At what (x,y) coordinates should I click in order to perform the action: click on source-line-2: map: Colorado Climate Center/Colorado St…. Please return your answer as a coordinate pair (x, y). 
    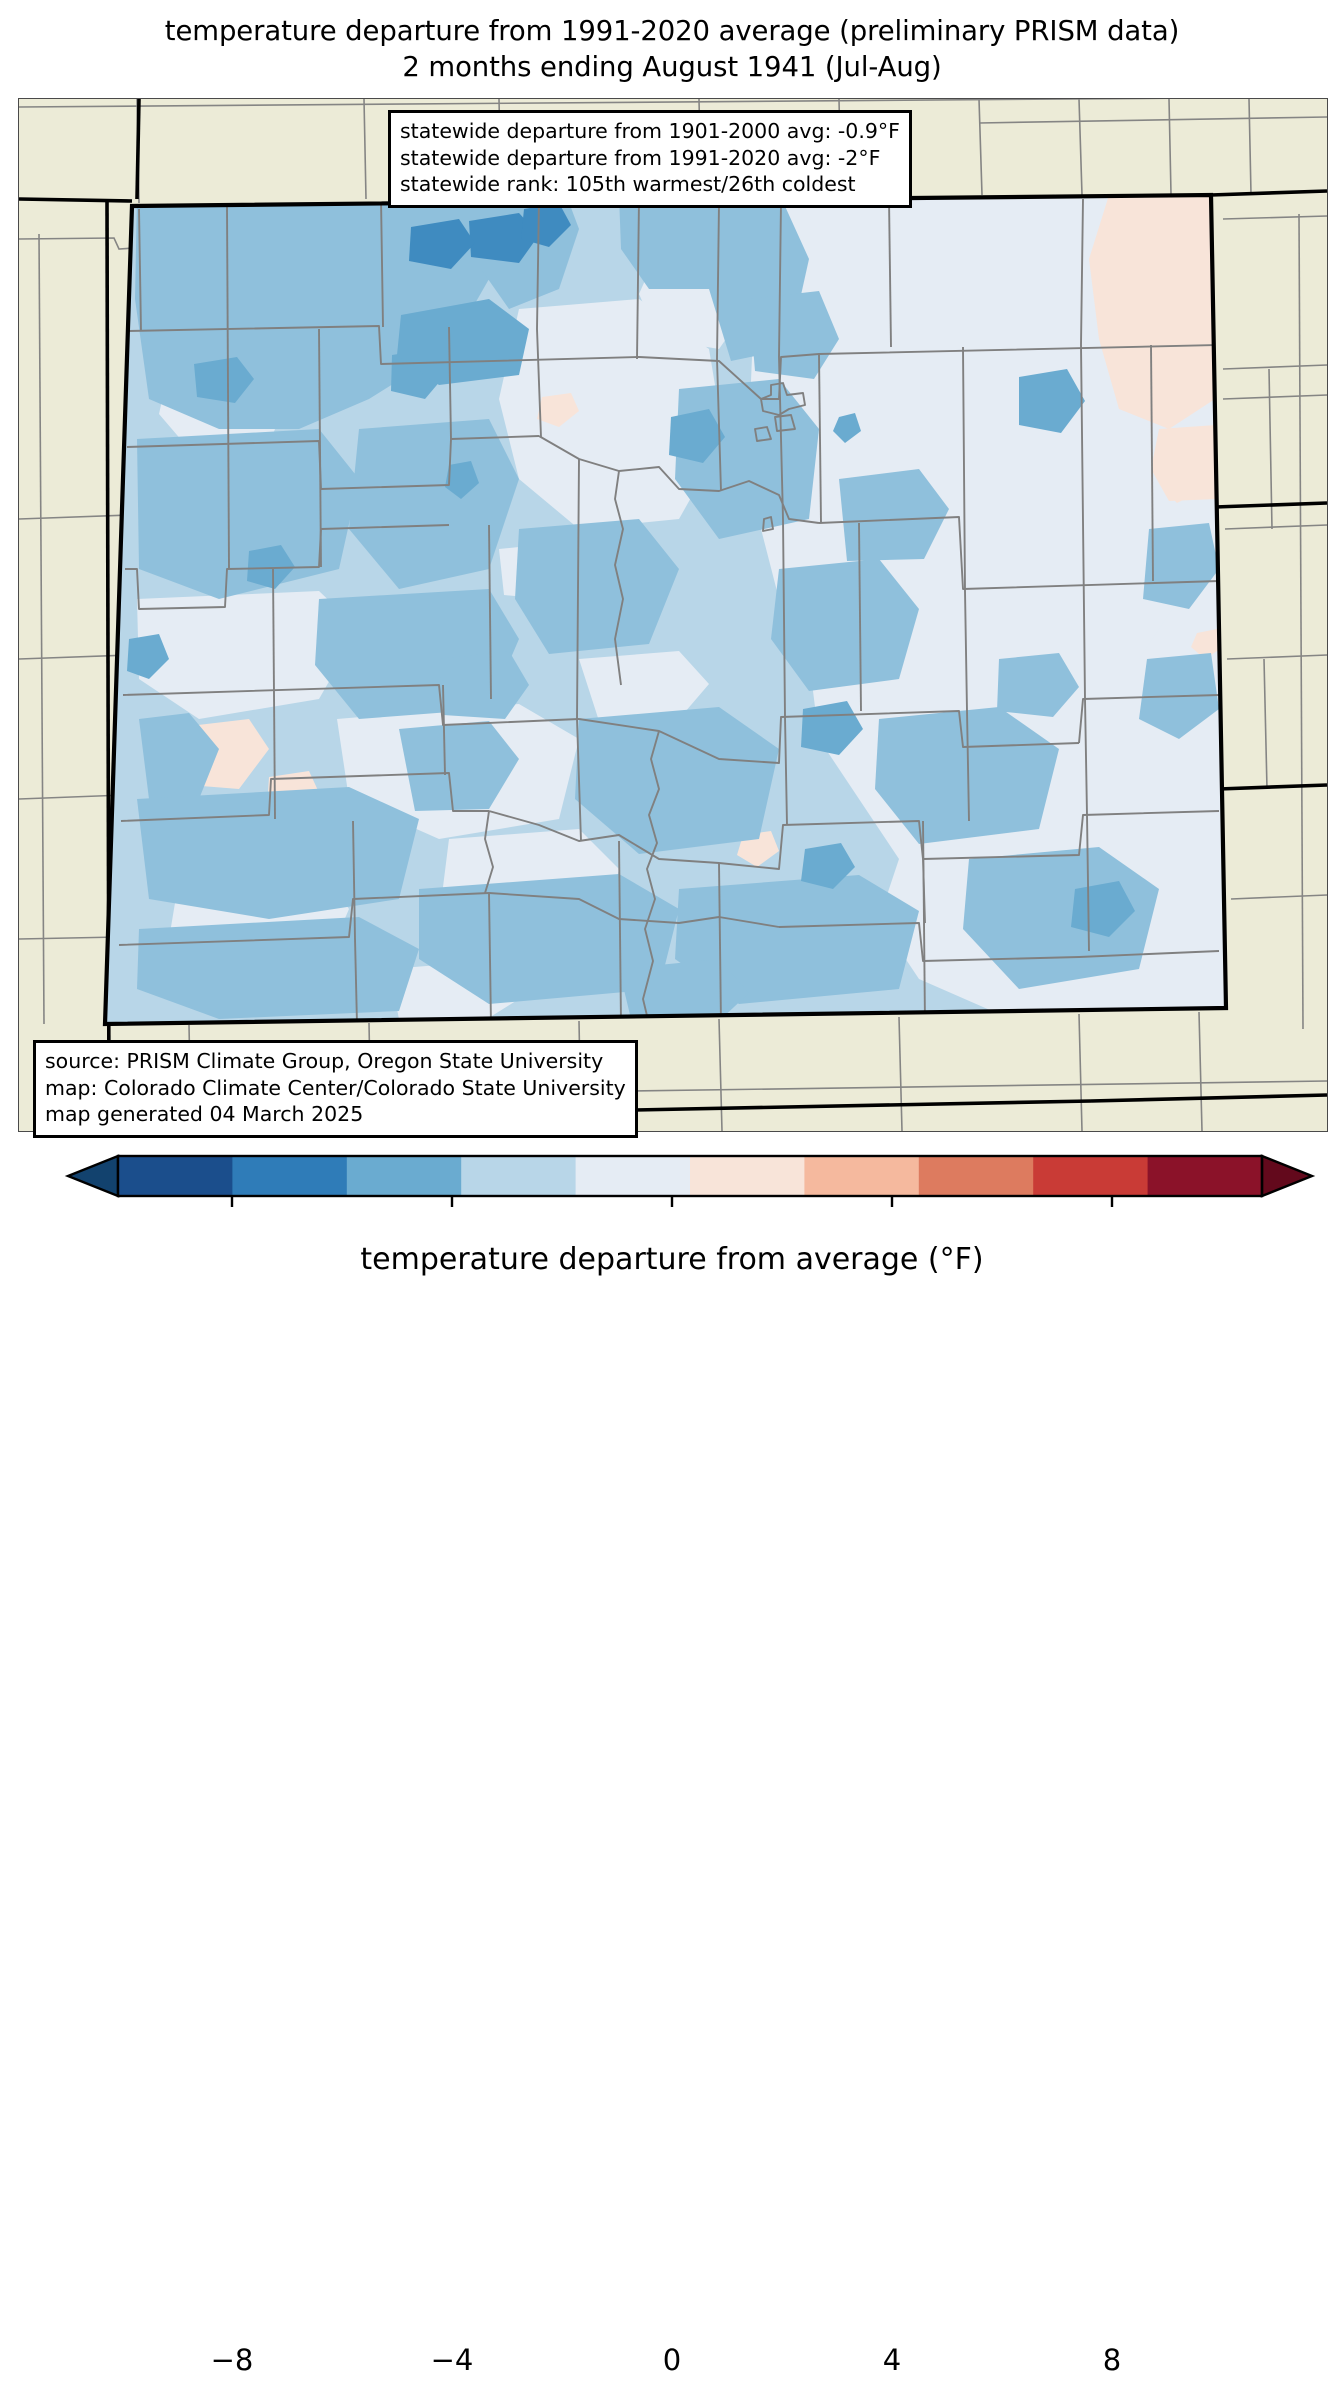
    Looking at the image, I should click on (335, 1087).